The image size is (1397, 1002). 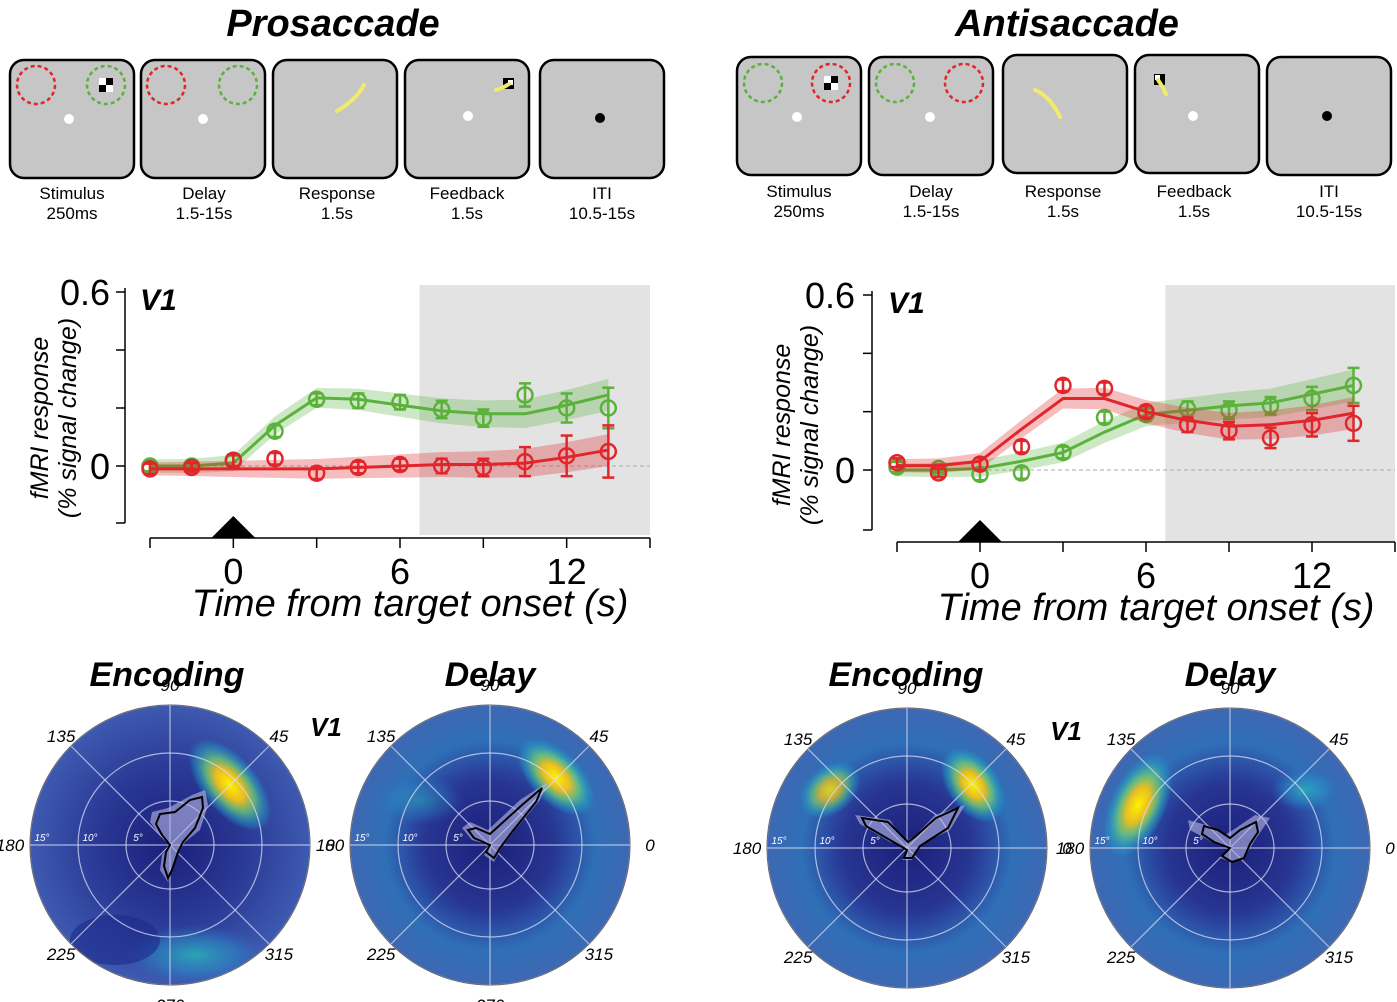 I want to click on polar-angle-label: 0, so click(x=330, y=845).